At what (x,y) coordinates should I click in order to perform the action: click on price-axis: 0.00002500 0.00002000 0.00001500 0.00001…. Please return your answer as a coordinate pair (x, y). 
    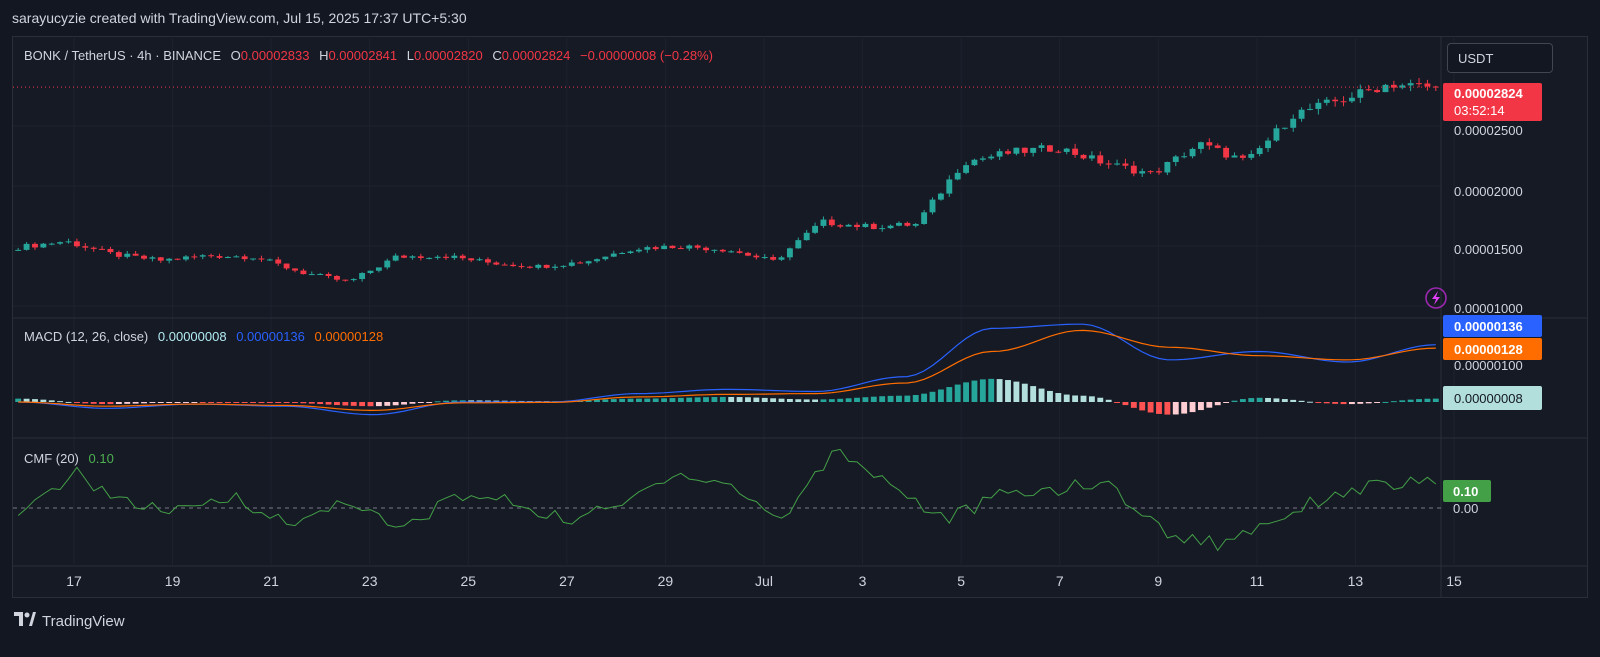
    Looking at the image, I should click on (1488, 219).